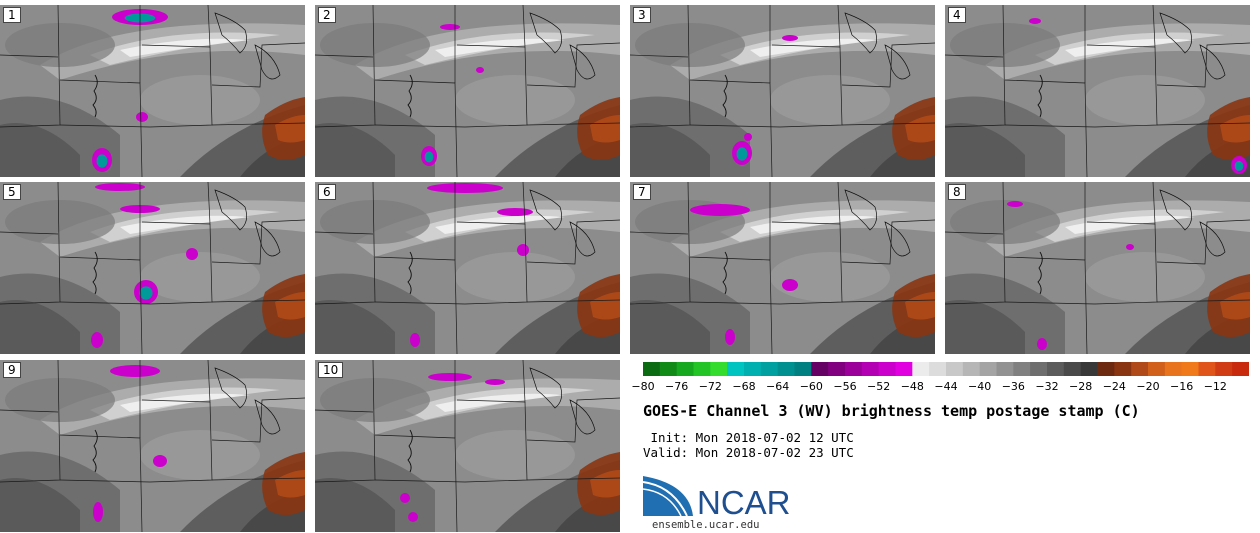 The image size is (1260, 533). Describe the element at coordinates (642, 192) in the screenshot. I see `panel-number-label: 7` at that location.